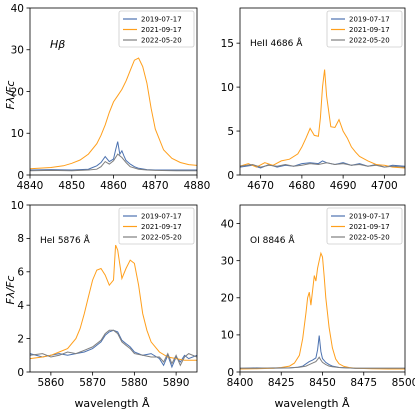 The width and height of the screenshot is (415, 415). What do you see at coordinates (10, 95) in the screenshot?
I see `y-axis-label-top: Fλ/Fc` at bounding box center [10, 95].